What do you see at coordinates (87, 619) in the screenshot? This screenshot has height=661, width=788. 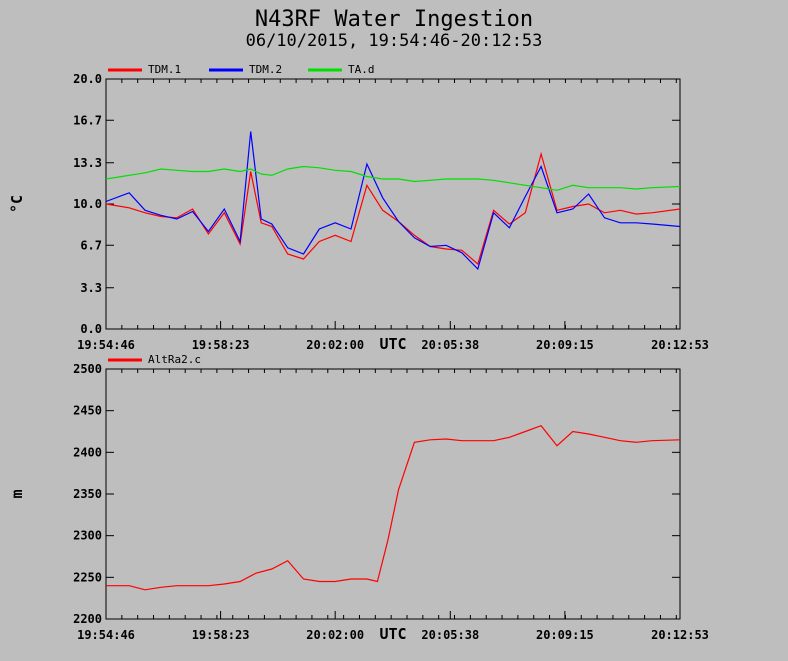 I see `y-tick-label: 2200` at bounding box center [87, 619].